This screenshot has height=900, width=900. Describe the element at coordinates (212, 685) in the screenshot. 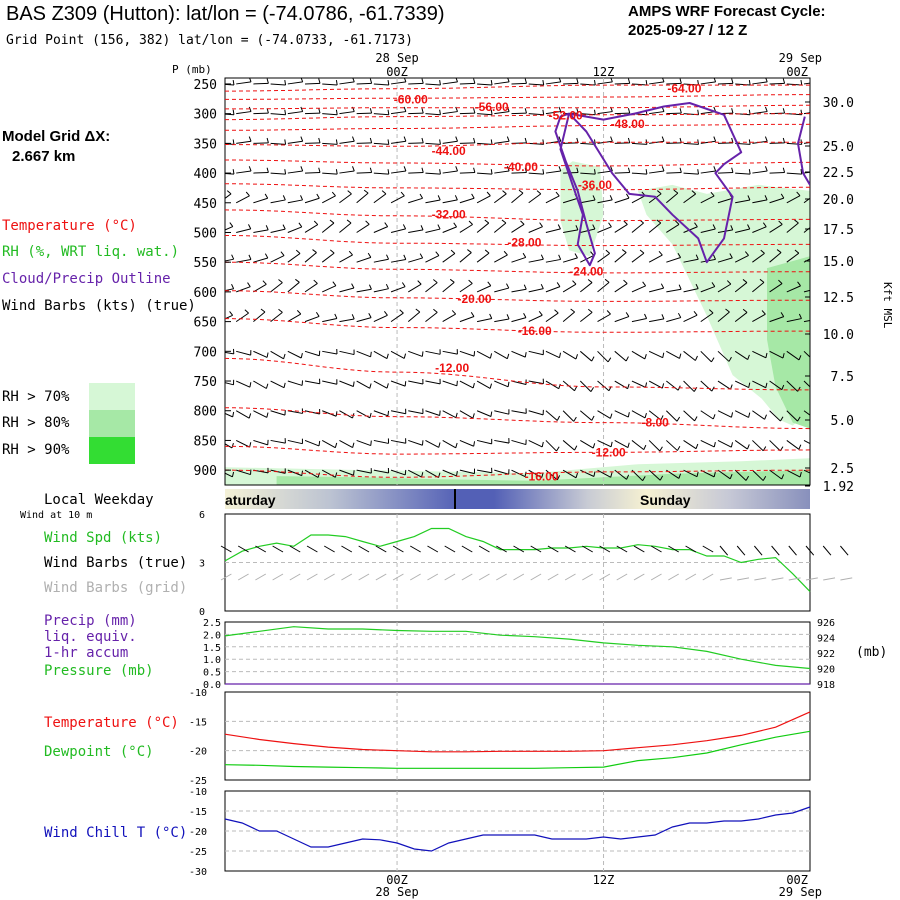

I see `precip-ytick: 0.0` at that location.